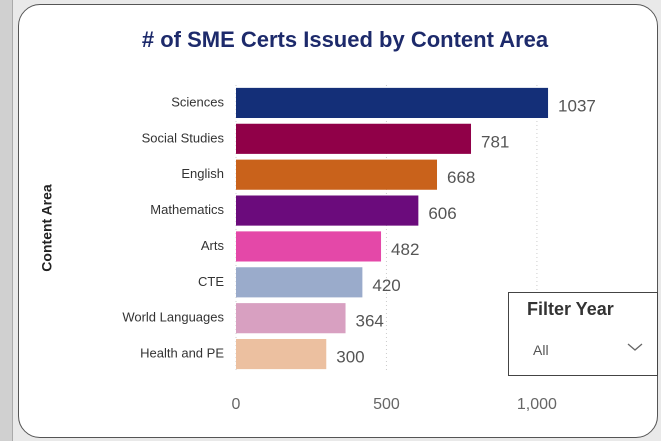 The image size is (661, 441). I want to click on chart-title: # of SME Certs Issued by Content Area, so click(345, 39).